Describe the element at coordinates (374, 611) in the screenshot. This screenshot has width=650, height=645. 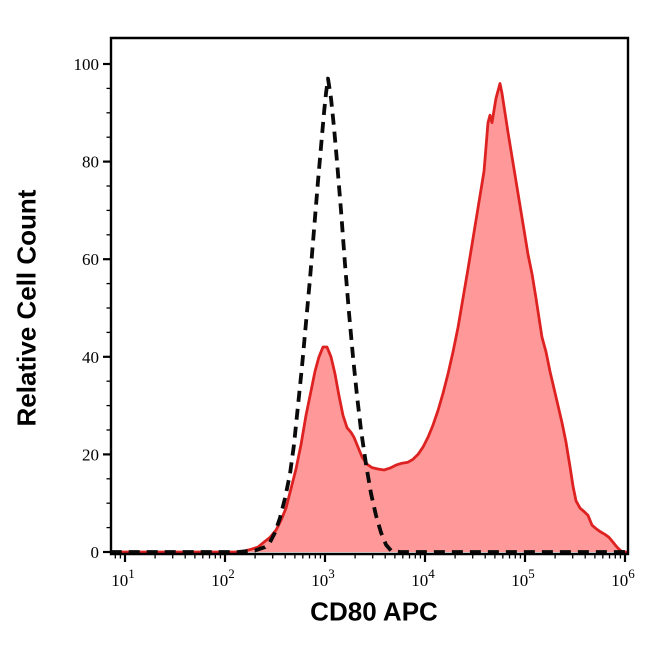
I see `x-axis-title: CD80 APC` at that location.